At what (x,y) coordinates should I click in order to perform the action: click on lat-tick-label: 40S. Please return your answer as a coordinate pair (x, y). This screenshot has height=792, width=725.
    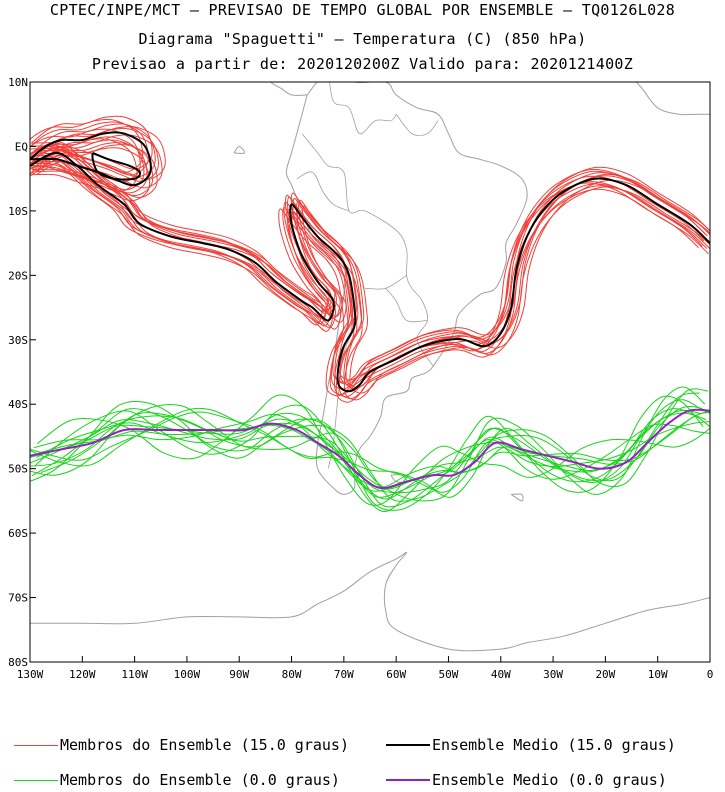
    Looking at the image, I should click on (18, 404).